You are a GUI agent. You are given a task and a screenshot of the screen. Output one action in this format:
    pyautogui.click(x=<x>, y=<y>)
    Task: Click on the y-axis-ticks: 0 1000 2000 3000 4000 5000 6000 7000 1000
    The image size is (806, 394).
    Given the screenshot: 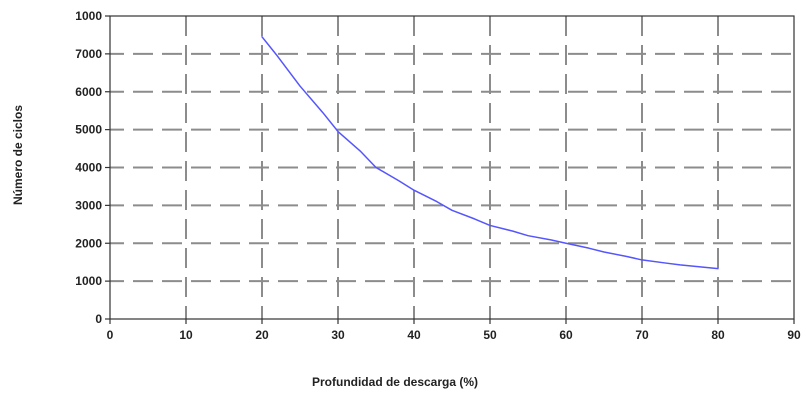 What is the action you would take?
    pyautogui.click(x=92, y=167)
    